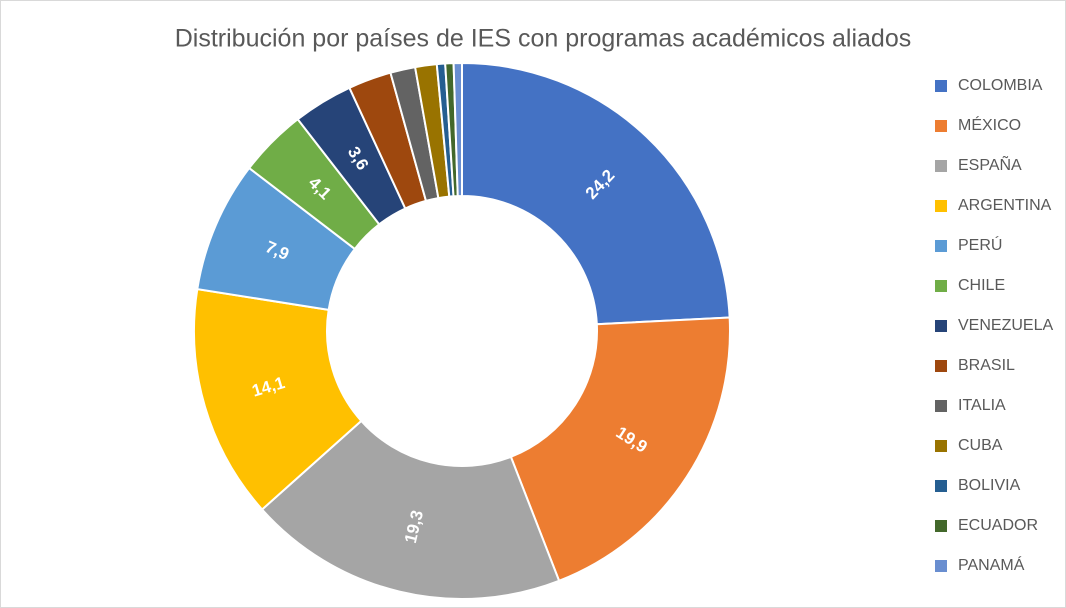 This screenshot has width=1066, height=608. I want to click on legend-label: CUBA, so click(980, 445).